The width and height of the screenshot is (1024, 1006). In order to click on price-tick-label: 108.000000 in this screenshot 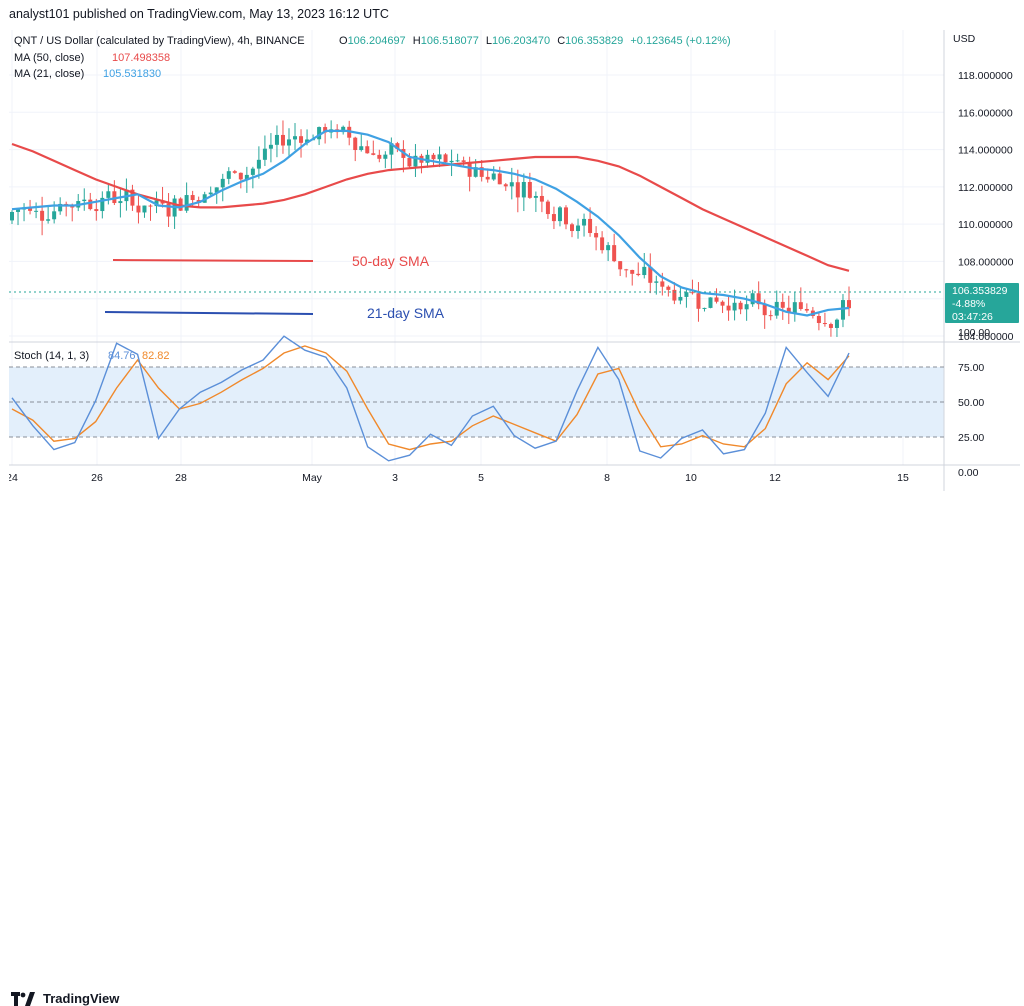, I will do `click(986, 262)`.